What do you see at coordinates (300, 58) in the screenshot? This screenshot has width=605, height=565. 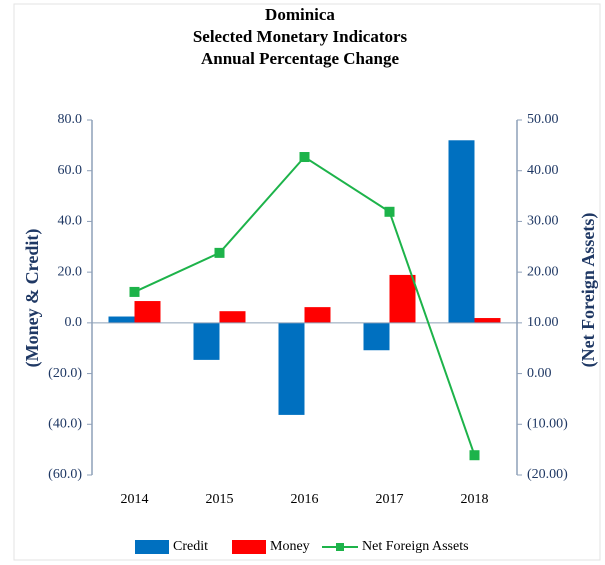 I see `chart-title: Annual Percentage Change` at bounding box center [300, 58].